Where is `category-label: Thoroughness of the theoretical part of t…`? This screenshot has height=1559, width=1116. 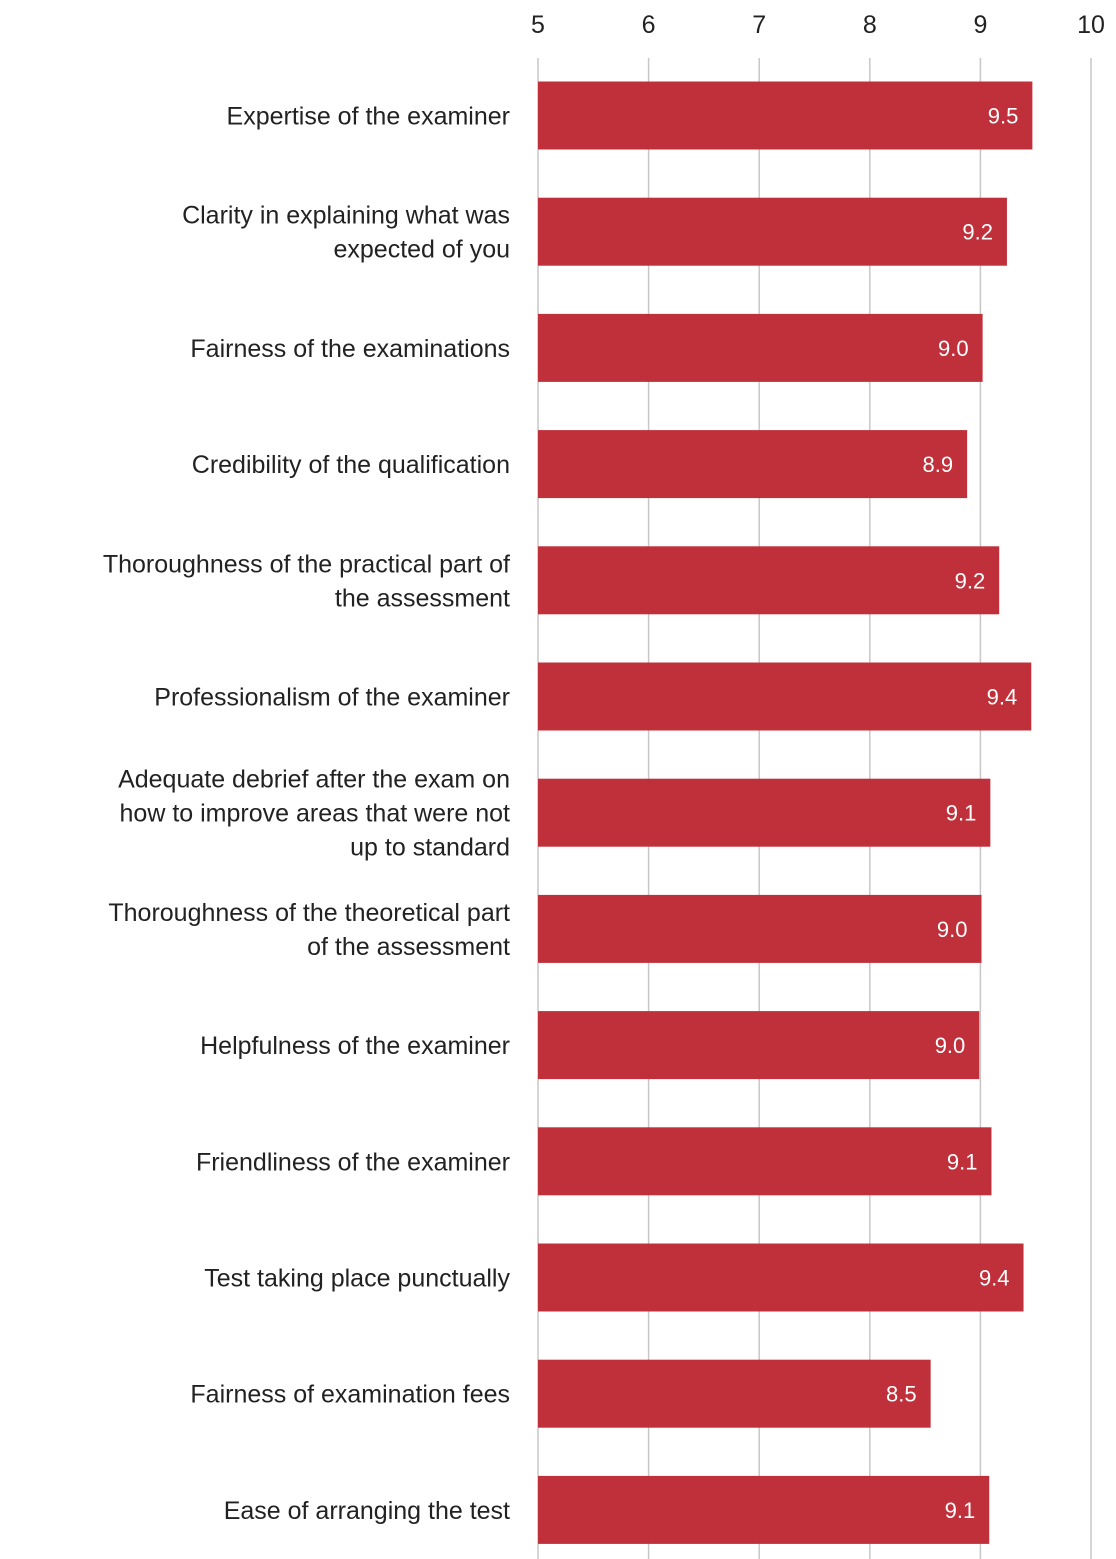
category-label: Thoroughness of the theoretical part of t… is located at coordinates (309, 930).